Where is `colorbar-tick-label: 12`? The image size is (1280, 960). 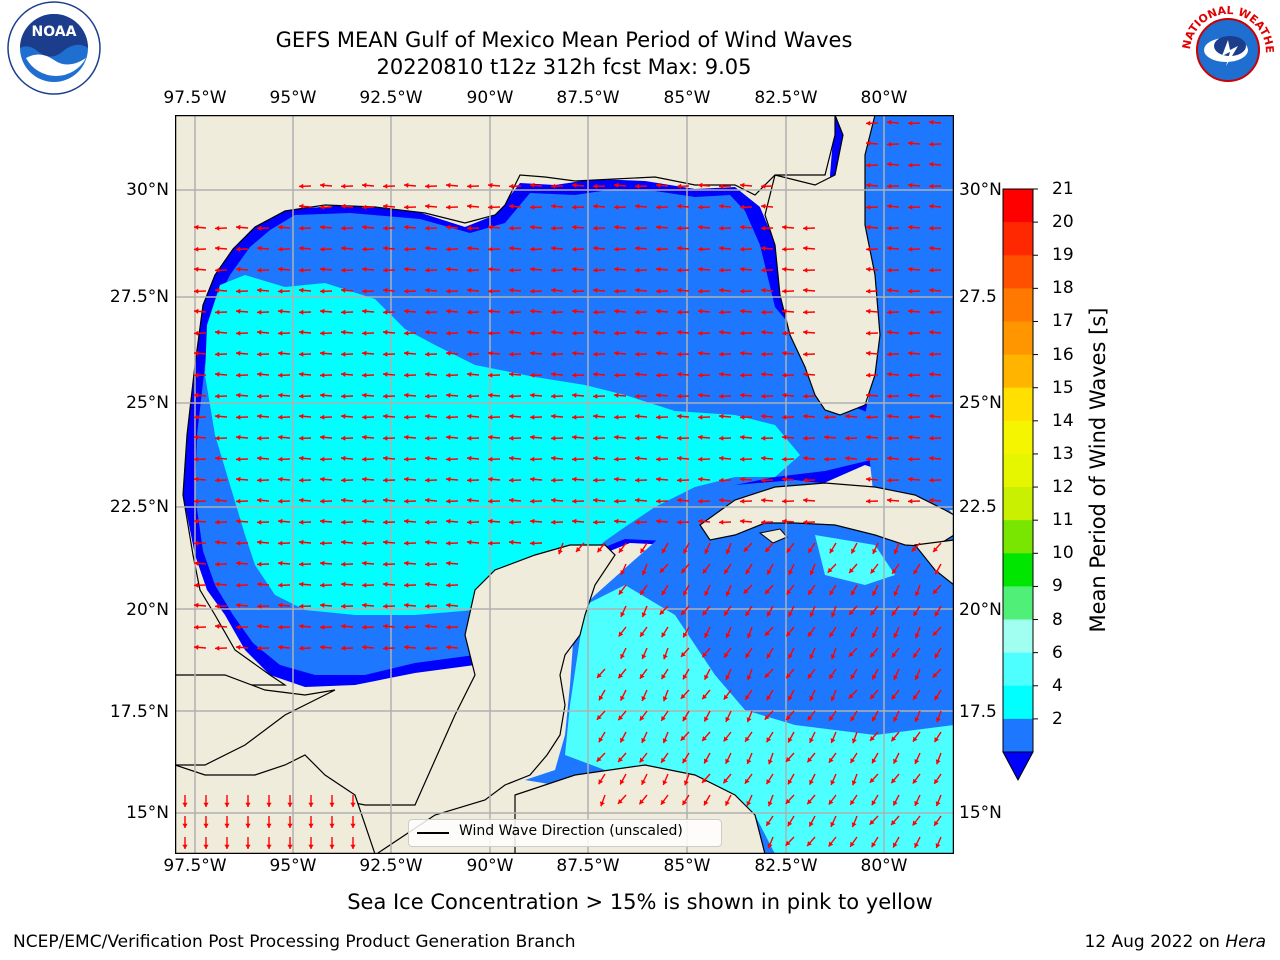 colorbar-tick-label: 12 is located at coordinates (1063, 487).